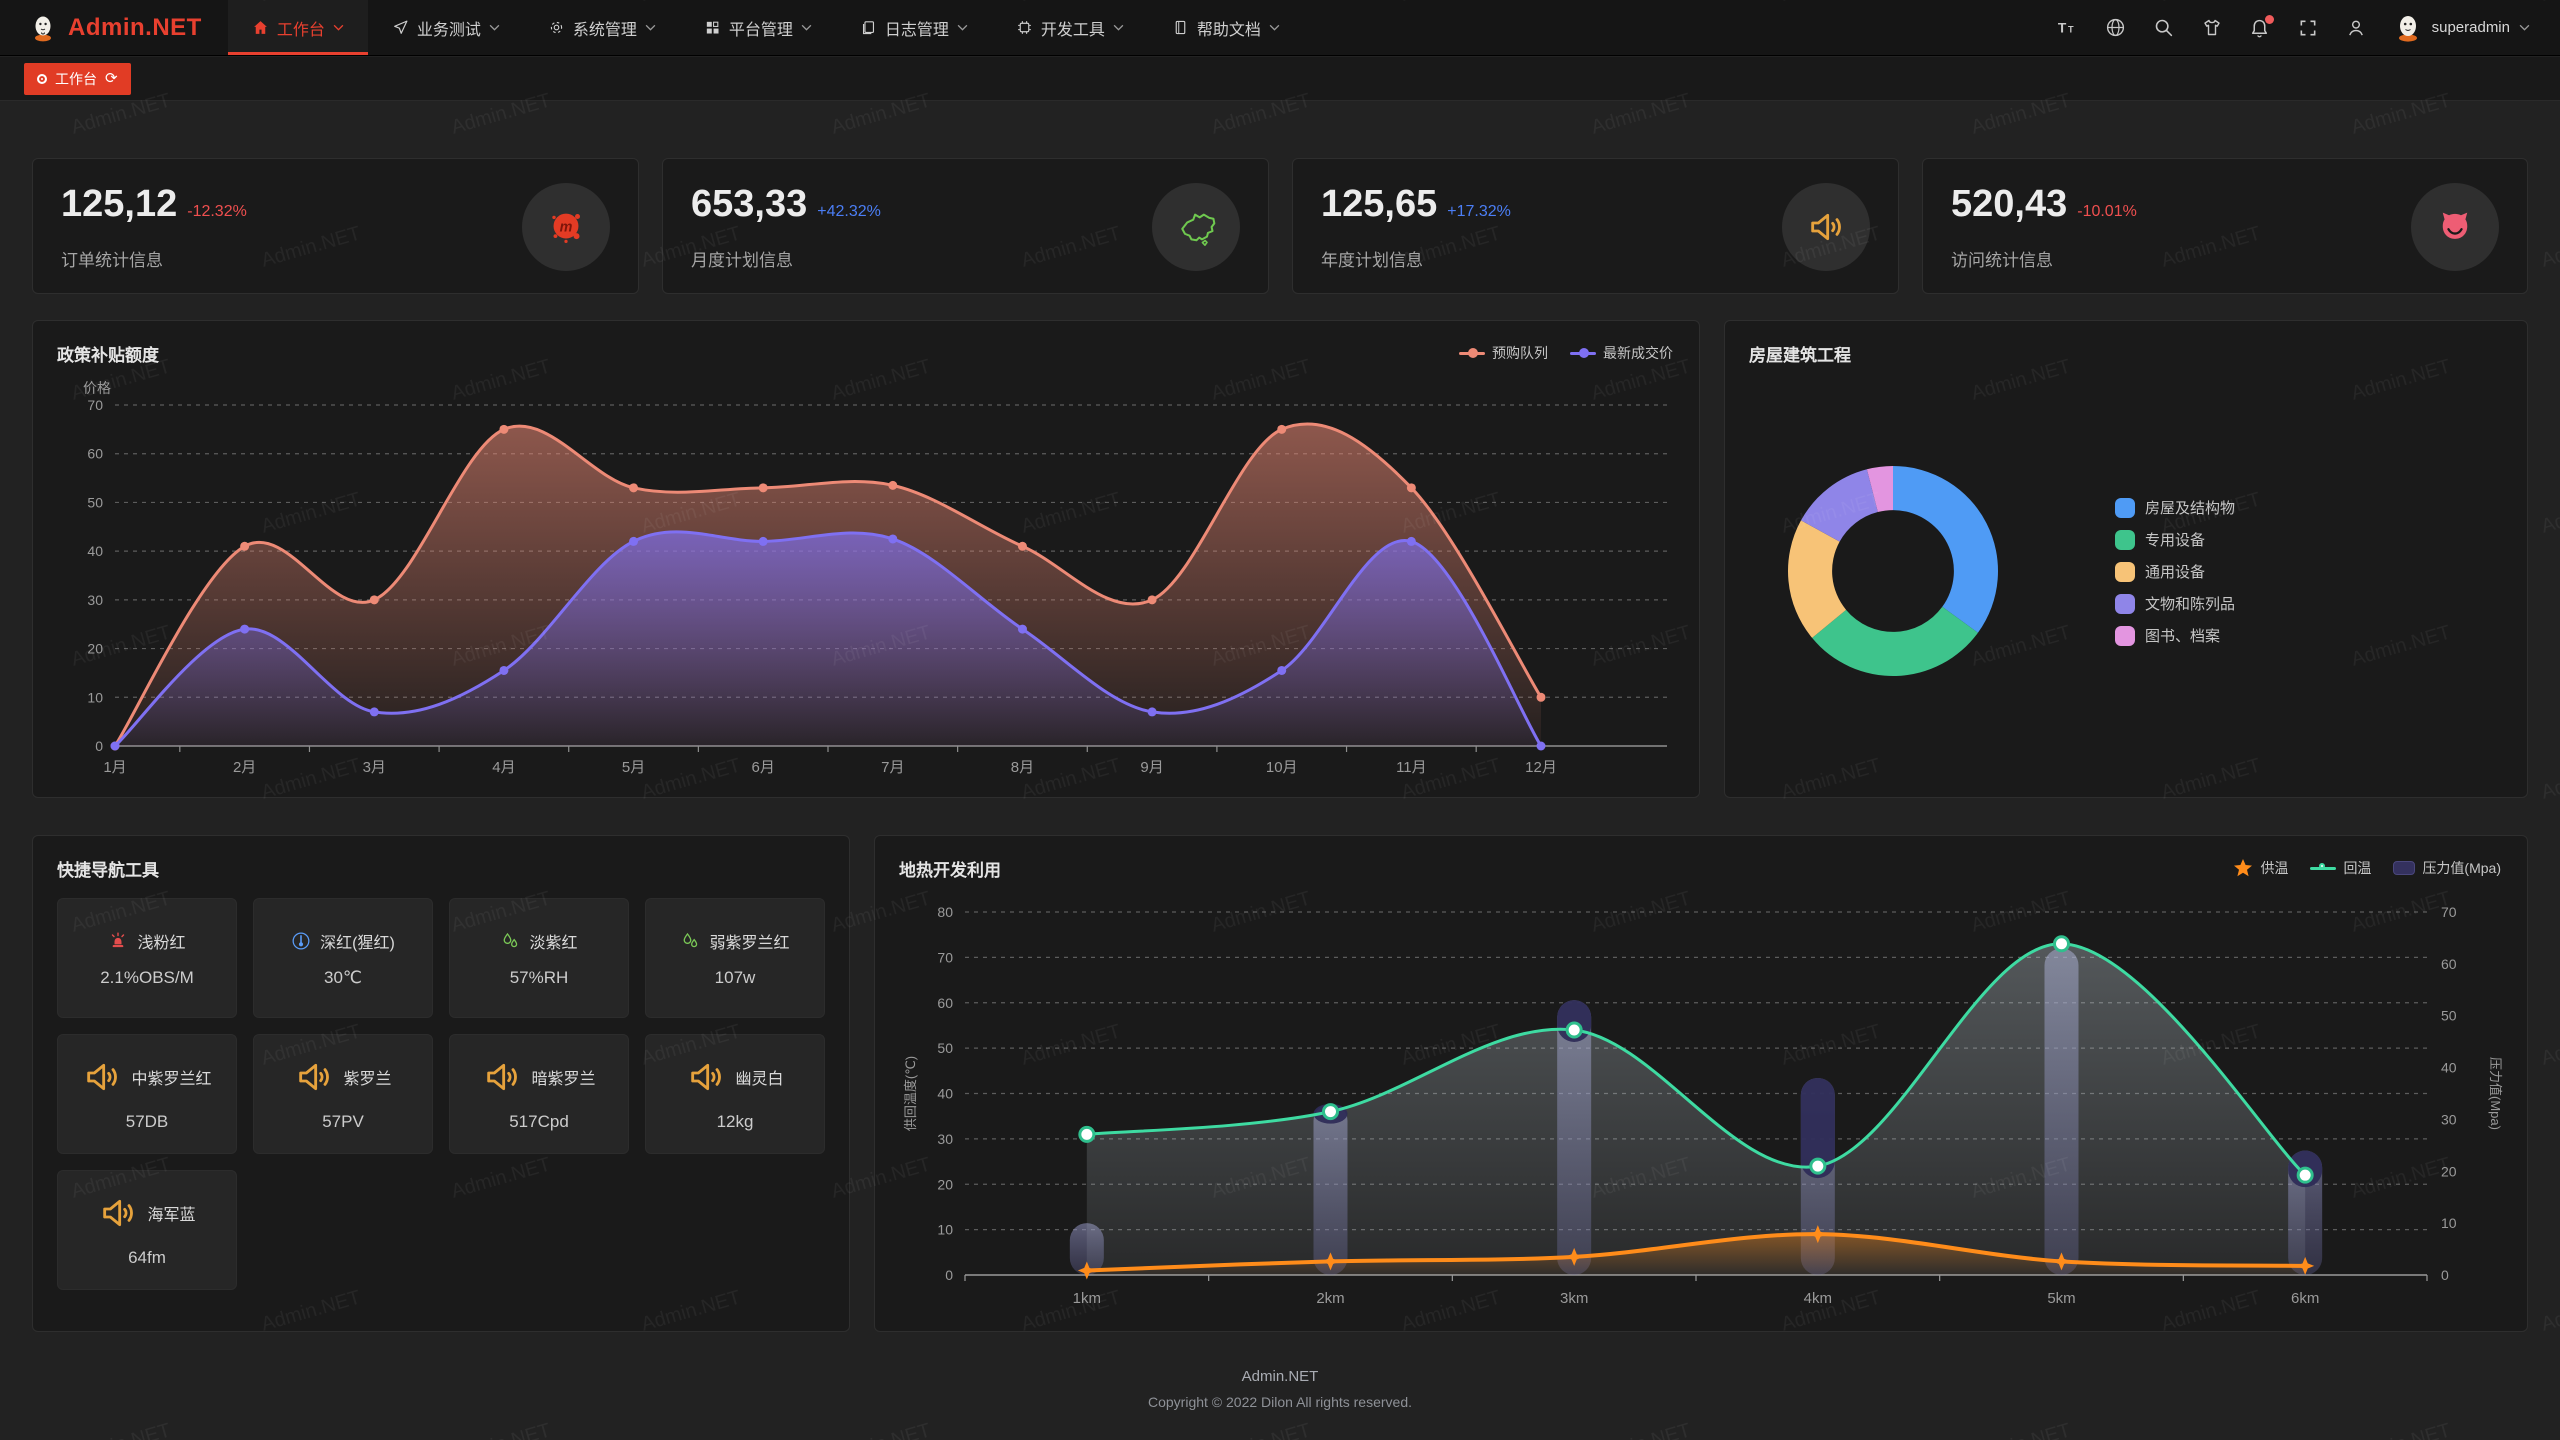 The height and width of the screenshot is (1440, 2560). What do you see at coordinates (2305, 1298) in the screenshot?
I see `svg-text: 6km` at bounding box center [2305, 1298].